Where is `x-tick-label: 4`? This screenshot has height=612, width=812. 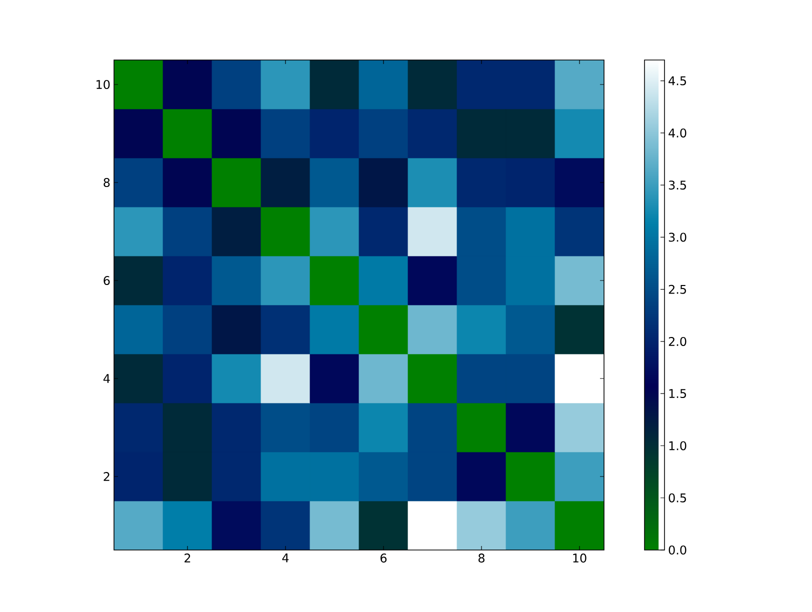 x-tick-label: 4 is located at coordinates (285, 558).